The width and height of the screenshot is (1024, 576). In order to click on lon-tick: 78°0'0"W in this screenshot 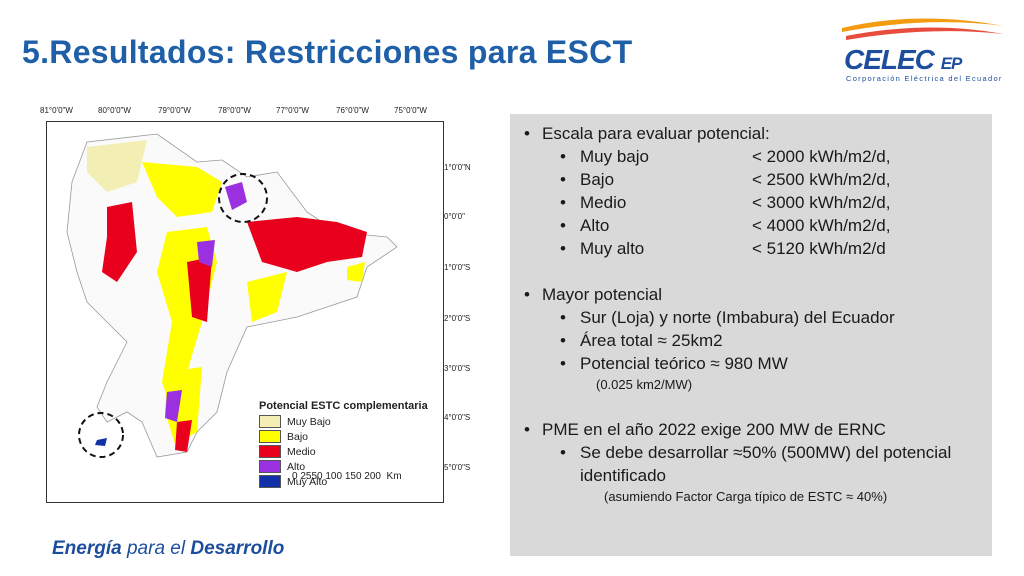, I will do `click(234, 110)`.